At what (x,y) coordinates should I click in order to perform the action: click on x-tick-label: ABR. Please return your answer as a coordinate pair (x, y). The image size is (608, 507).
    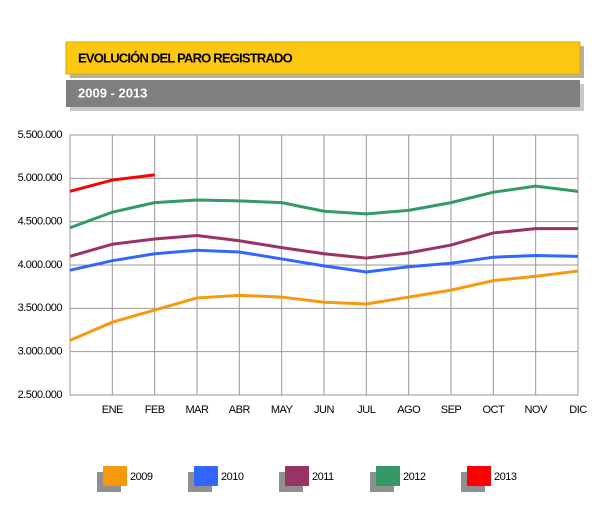
    Looking at the image, I should click on (240, 410).